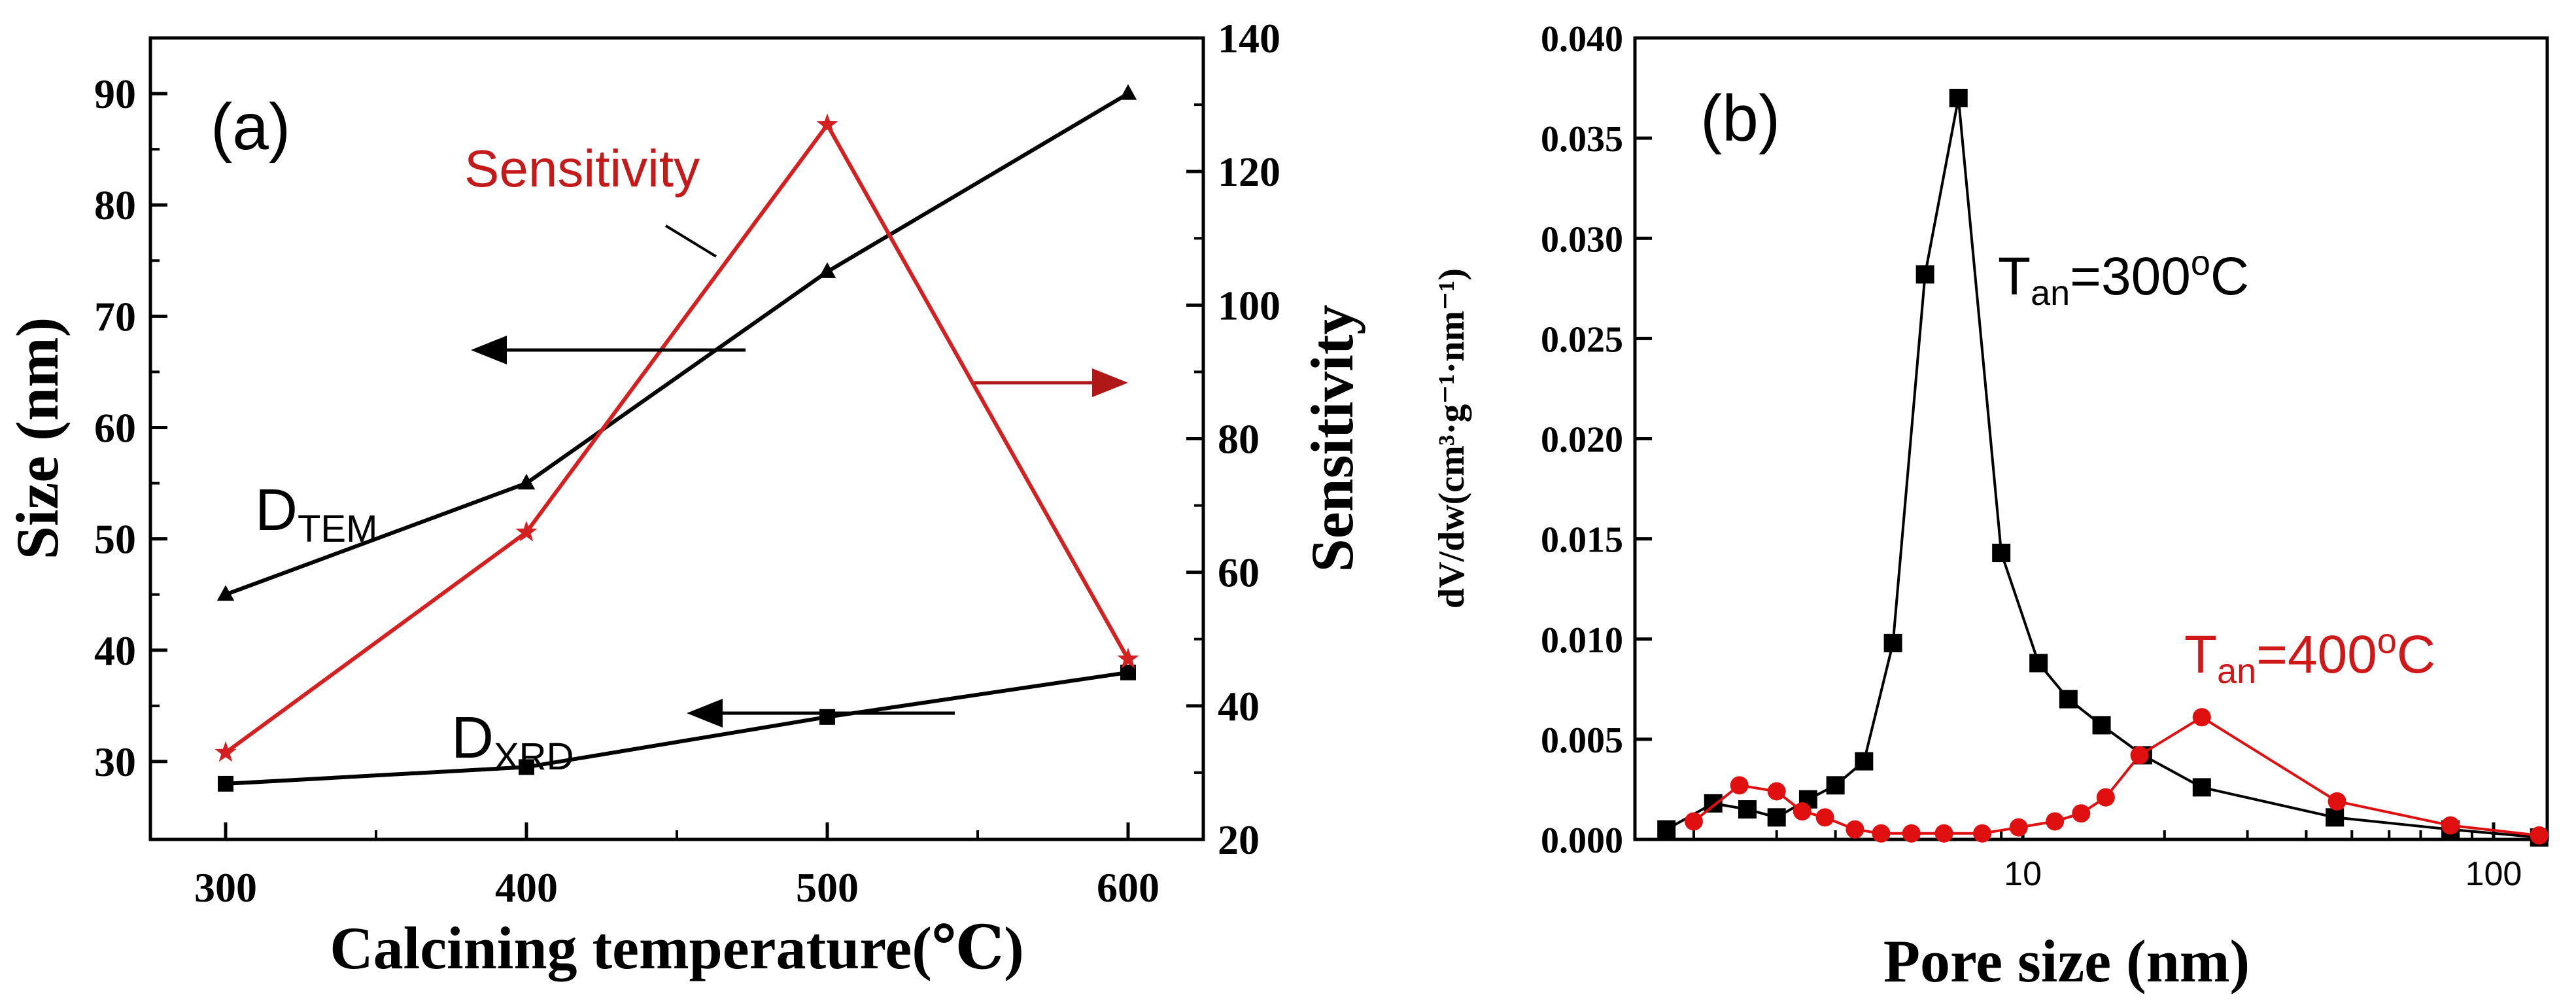 The width and height of the screenshot is (2576, 1003). I want to click on y2-tick-label: 60, so click(1239, 573).